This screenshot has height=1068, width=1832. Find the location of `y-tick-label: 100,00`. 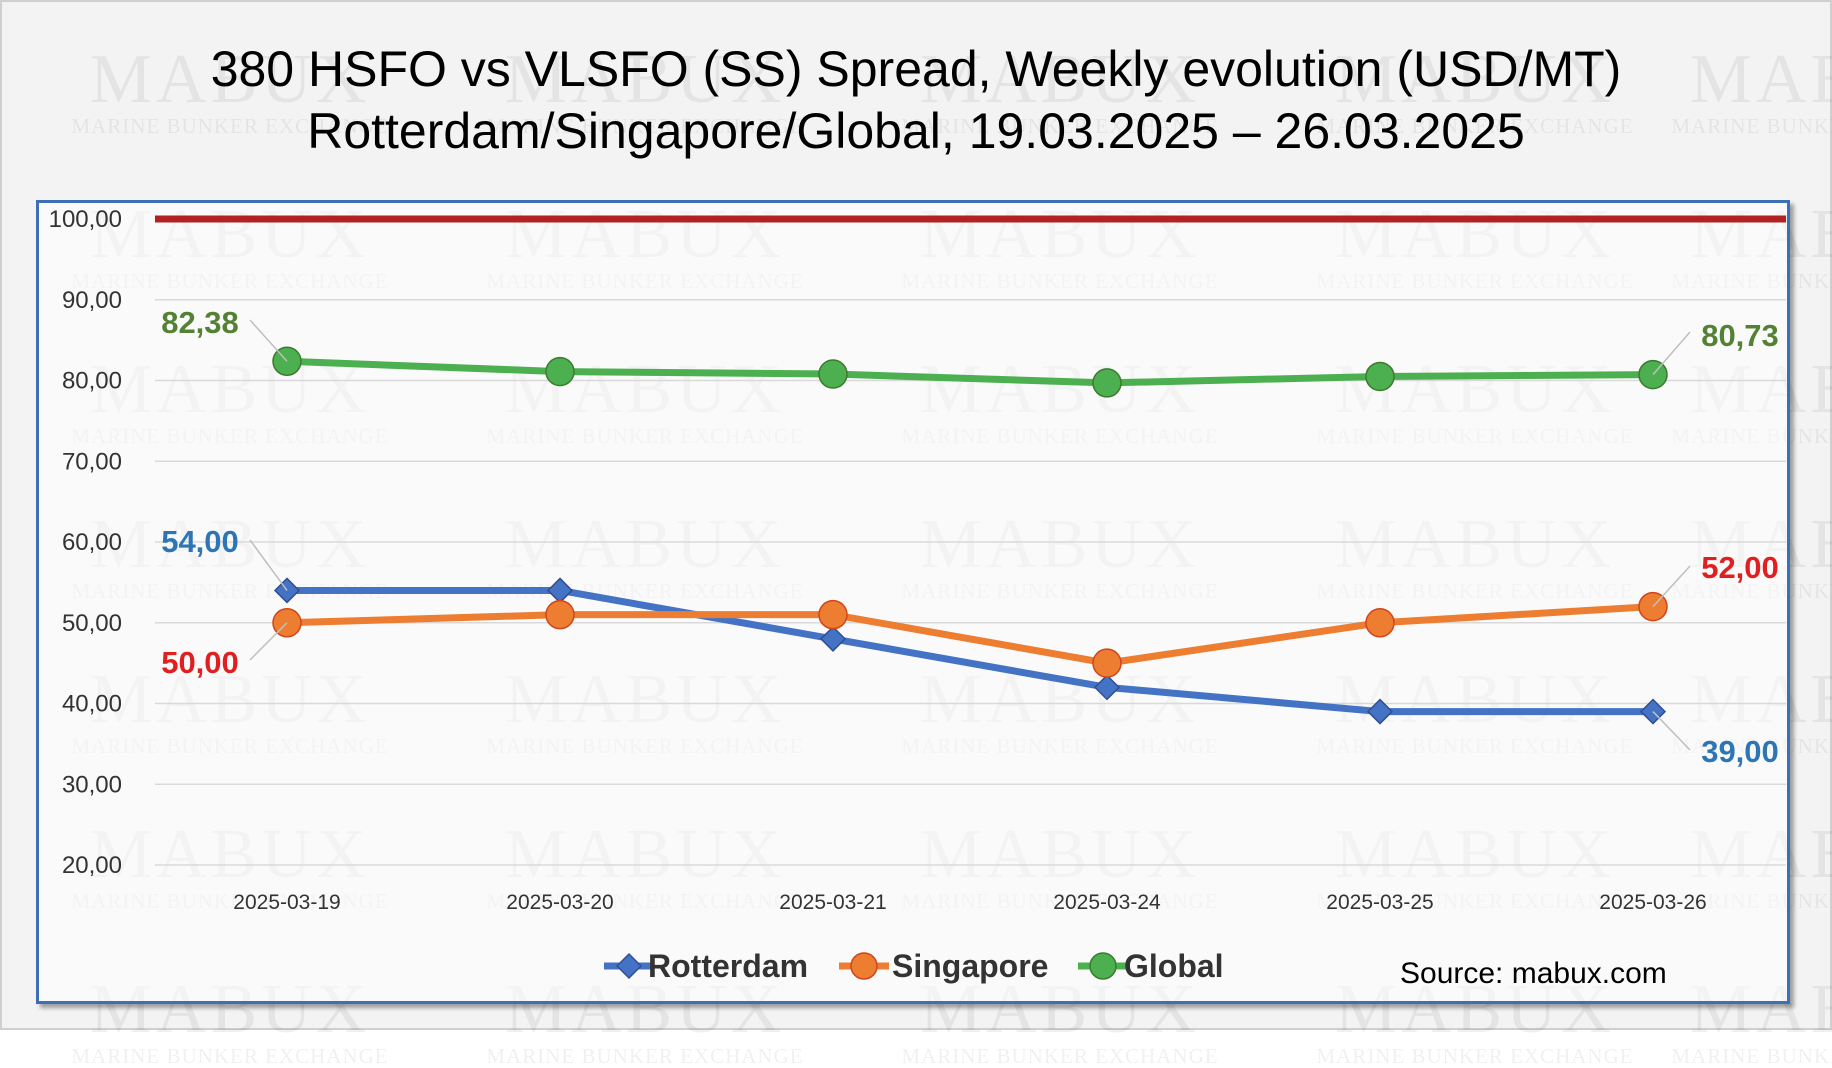

y-tick-label: 100,00 is located at coordinates (85, 219).